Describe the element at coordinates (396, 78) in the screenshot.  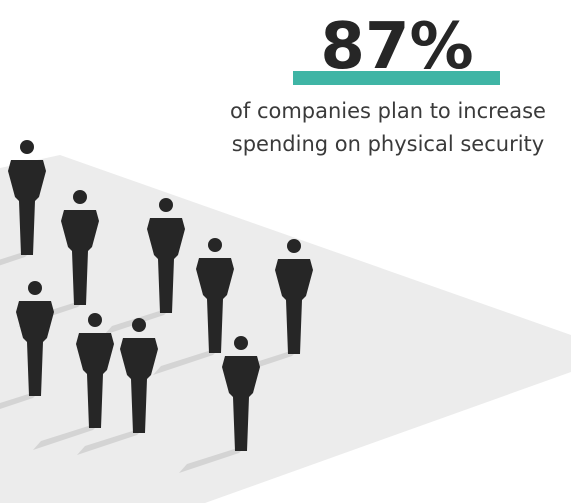
I see `headline-underline` at that location.